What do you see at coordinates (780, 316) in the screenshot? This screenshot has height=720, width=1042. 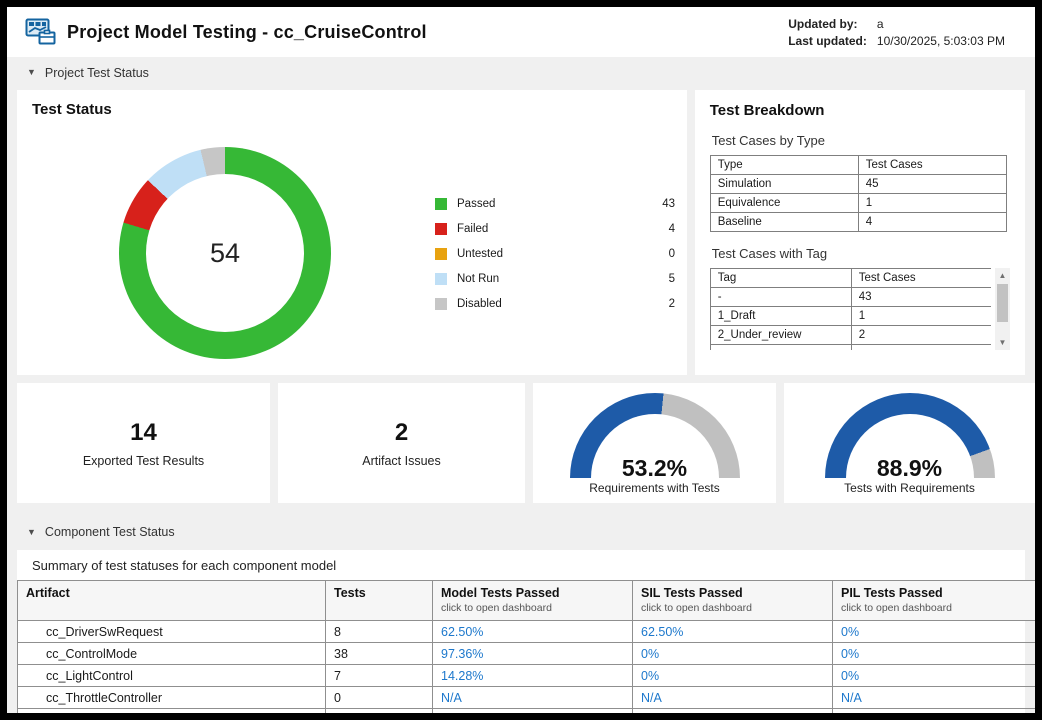 I see `tag-cell: 1_Draft` at bounding box center [780, 316].